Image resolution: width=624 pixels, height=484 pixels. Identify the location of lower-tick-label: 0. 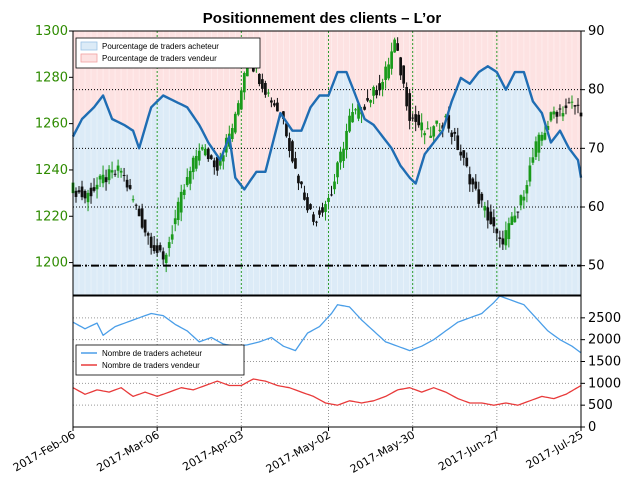
(592, 427).